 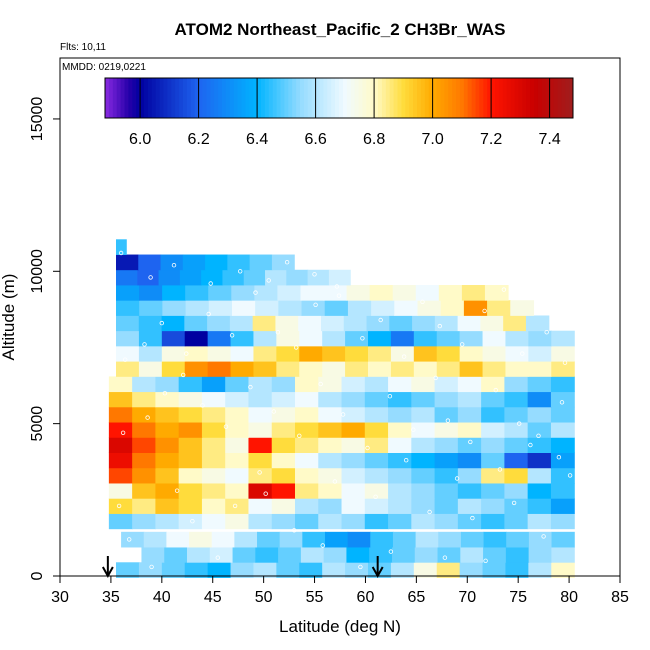 I want to click on chart-title: ATOM2 Northeast_Pacific_2 CH3Br_WAS, so click(x=340, y=29).